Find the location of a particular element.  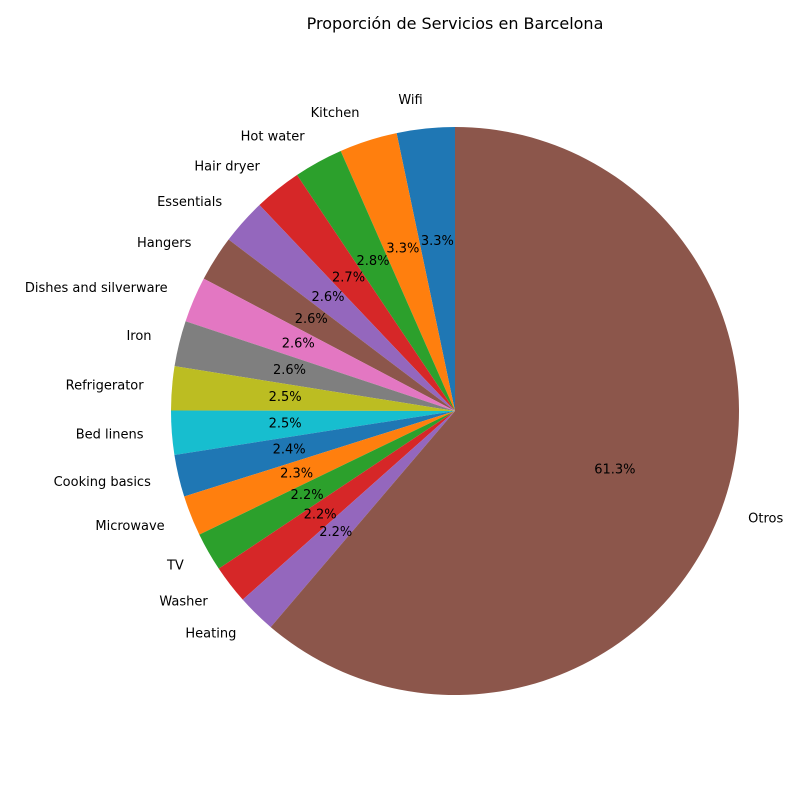

pie-slice-essentials is located at coordinates (341, 308).